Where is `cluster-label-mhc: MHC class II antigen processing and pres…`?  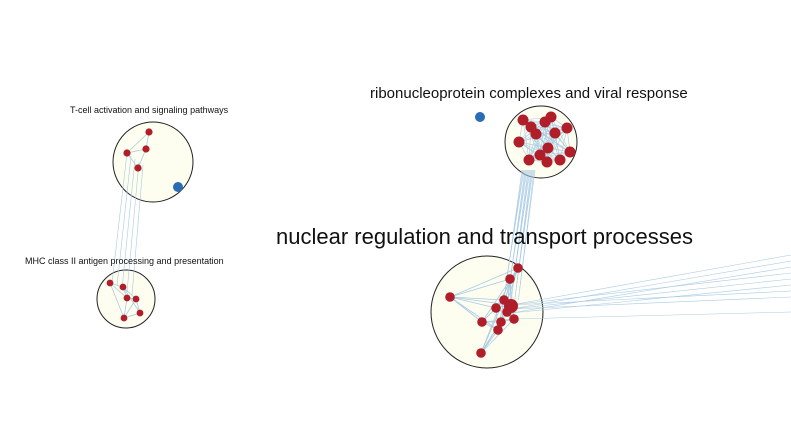 cluster-label-mhc: MHC class II antigen processing and pres… is located at coordinates (124, 261).